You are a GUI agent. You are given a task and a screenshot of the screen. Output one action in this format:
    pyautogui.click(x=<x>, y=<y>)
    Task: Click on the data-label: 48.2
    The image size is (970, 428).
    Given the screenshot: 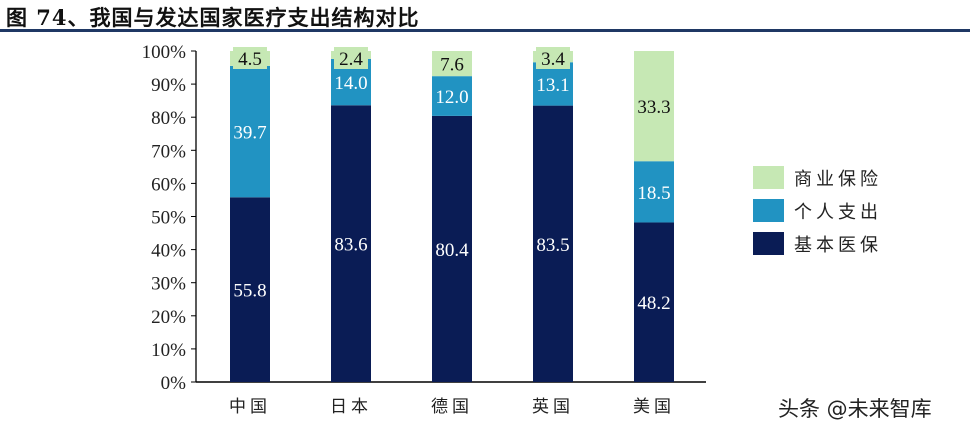 What is the action you would take?
    pyautogui.click(x=653, y=303)
    